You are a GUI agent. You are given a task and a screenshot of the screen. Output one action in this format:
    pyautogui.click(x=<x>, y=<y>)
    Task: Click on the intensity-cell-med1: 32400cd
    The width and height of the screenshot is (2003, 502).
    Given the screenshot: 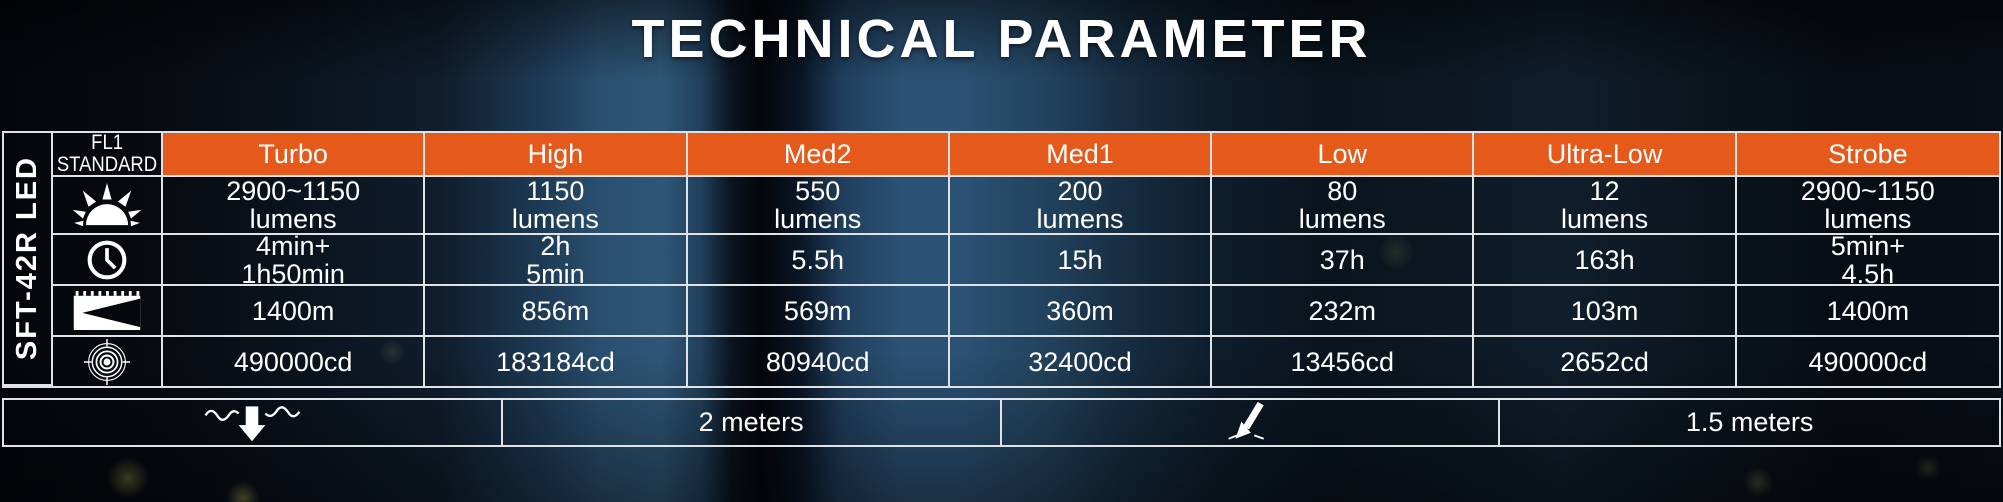 What is the action you would take?
    pyautogui.click(x=1081, y=361)
    